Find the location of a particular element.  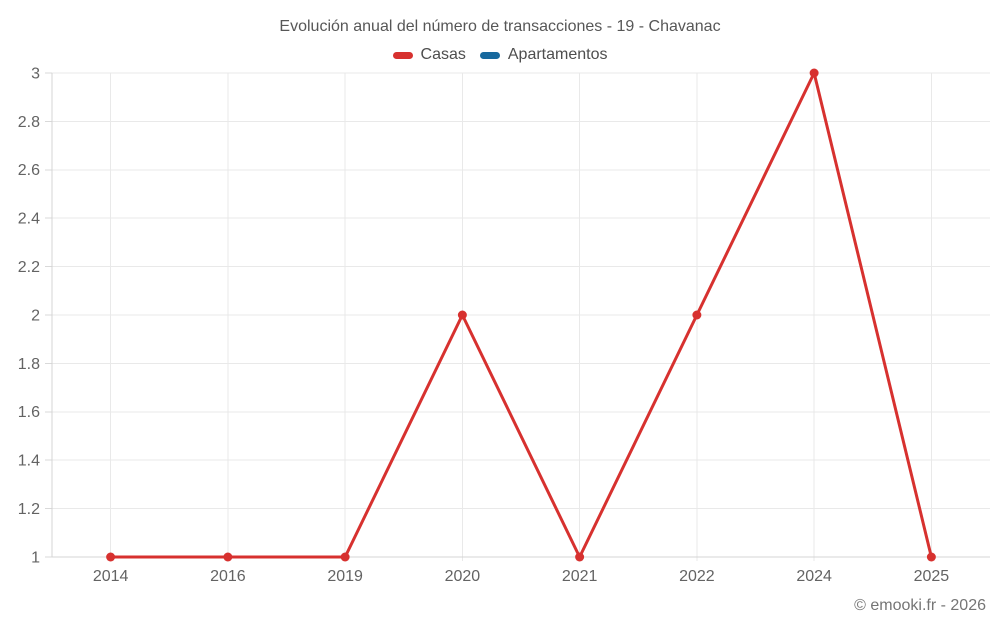

x-tick-label: 2016 is located at coordinates (228, 576).